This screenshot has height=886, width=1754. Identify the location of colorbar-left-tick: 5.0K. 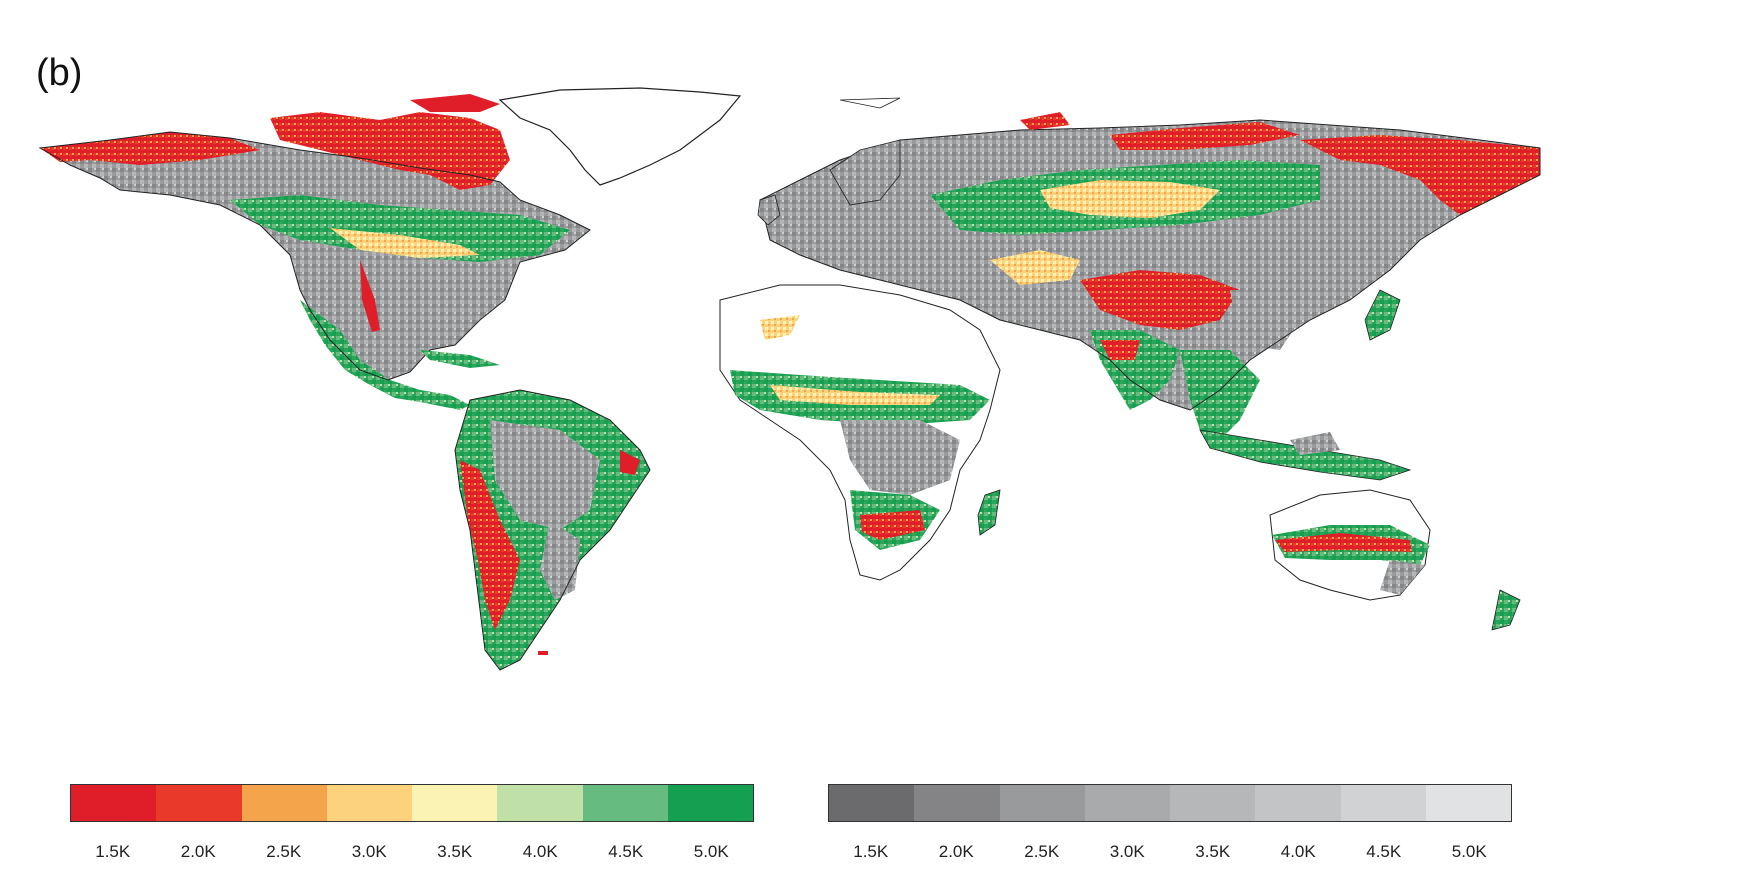
(711, 851).